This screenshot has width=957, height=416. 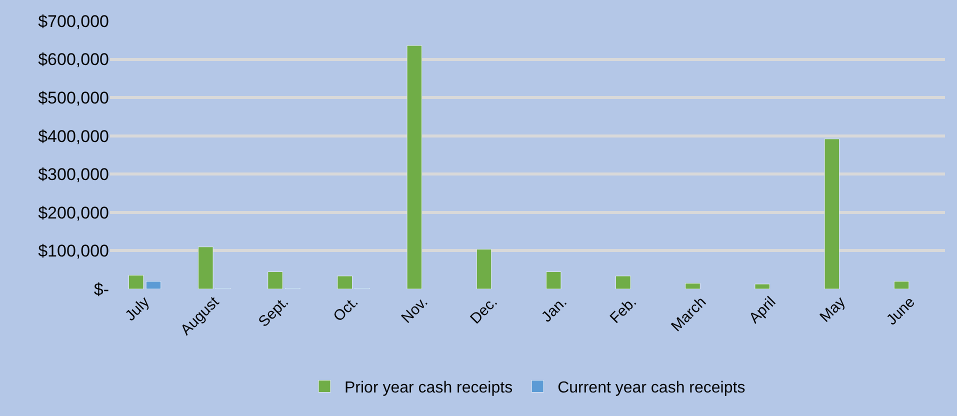 I want to click on x-tick-label: June, so click(x=900, y=311).